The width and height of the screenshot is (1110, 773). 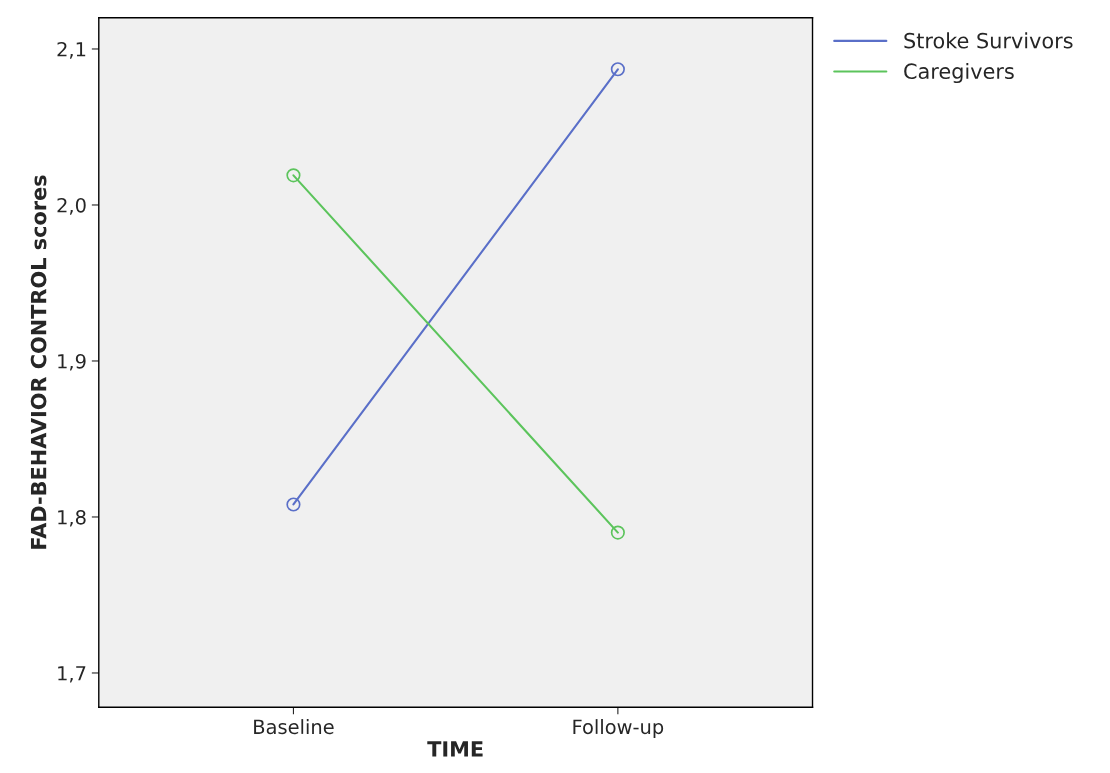 I want to click on y-axis-title: FAD-BEHAVIOR CONTROL scores, so click(x=38, y=362).